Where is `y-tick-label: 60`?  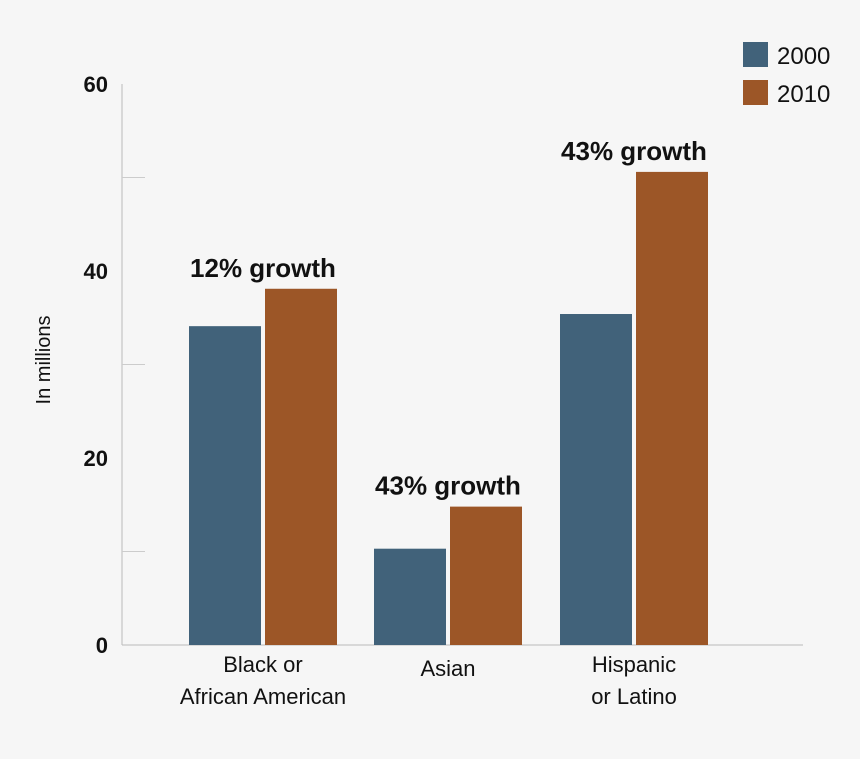 y-tick-label: 60 is located at coordinates (96, 84).